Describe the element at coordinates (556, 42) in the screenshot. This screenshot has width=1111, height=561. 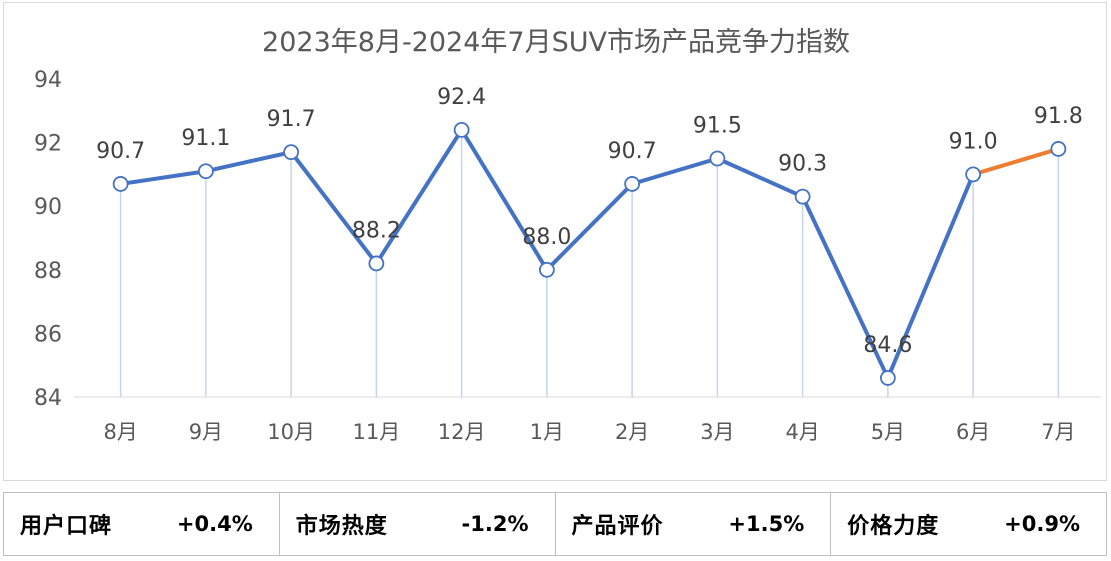
I see `chart-title: 2023年8月-2024年7月SUV市场产品竞争力指数` at that location.